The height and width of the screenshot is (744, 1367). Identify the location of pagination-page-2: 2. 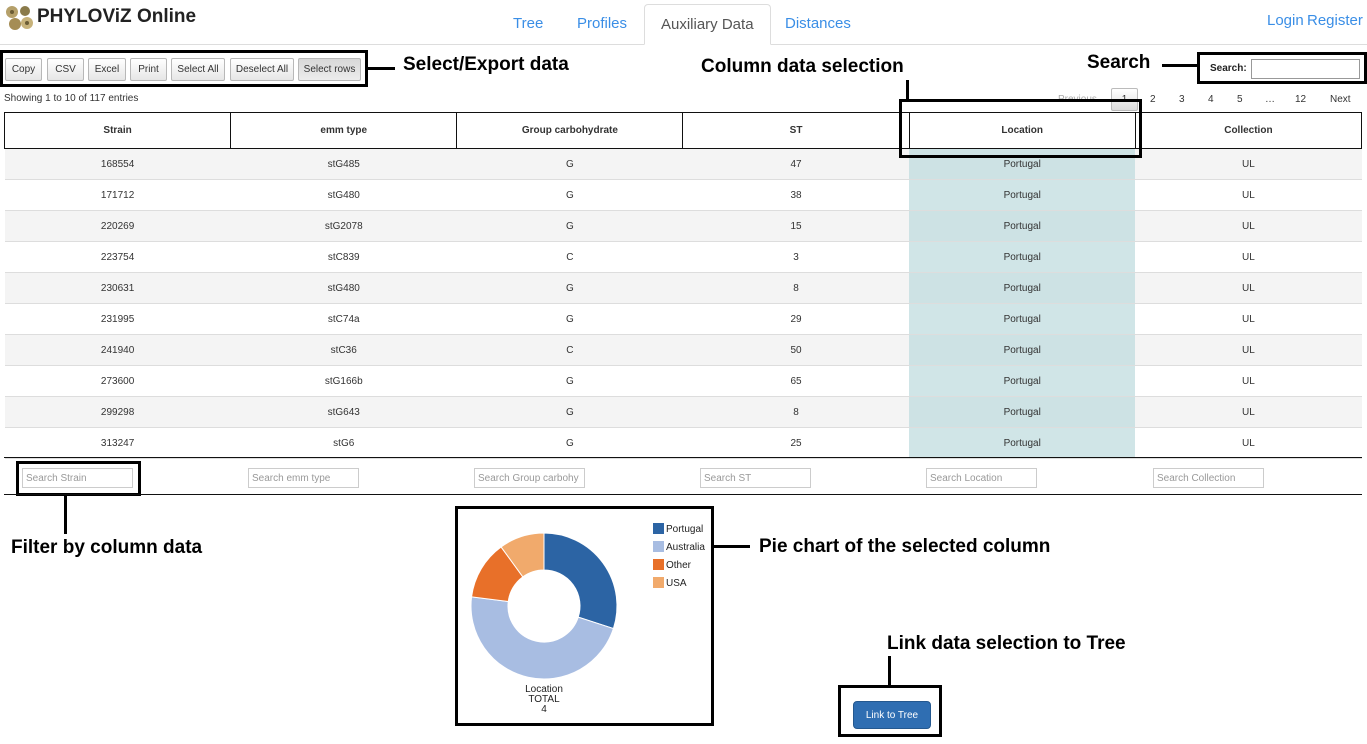
(1153, 99).